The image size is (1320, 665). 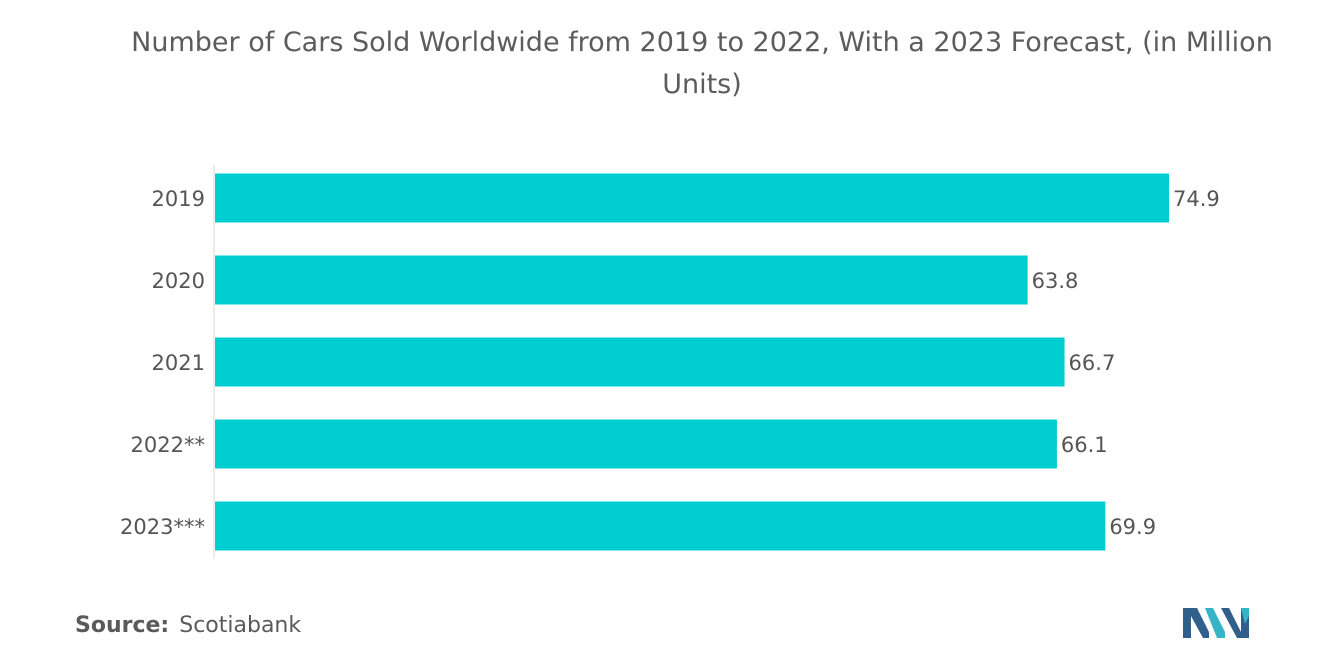 I want to click on data-label: 74.9, so click(x=1196, y=199).